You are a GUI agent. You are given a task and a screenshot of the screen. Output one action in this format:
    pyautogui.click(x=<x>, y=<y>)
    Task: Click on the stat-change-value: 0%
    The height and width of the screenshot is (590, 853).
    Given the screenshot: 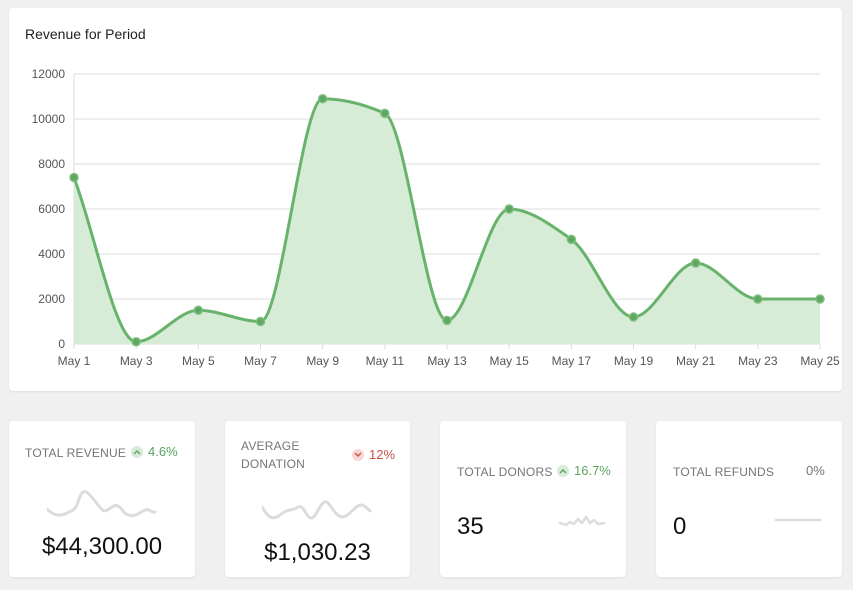 What is the action you would take?
    pyautogui.click(x=815, y=470)
    